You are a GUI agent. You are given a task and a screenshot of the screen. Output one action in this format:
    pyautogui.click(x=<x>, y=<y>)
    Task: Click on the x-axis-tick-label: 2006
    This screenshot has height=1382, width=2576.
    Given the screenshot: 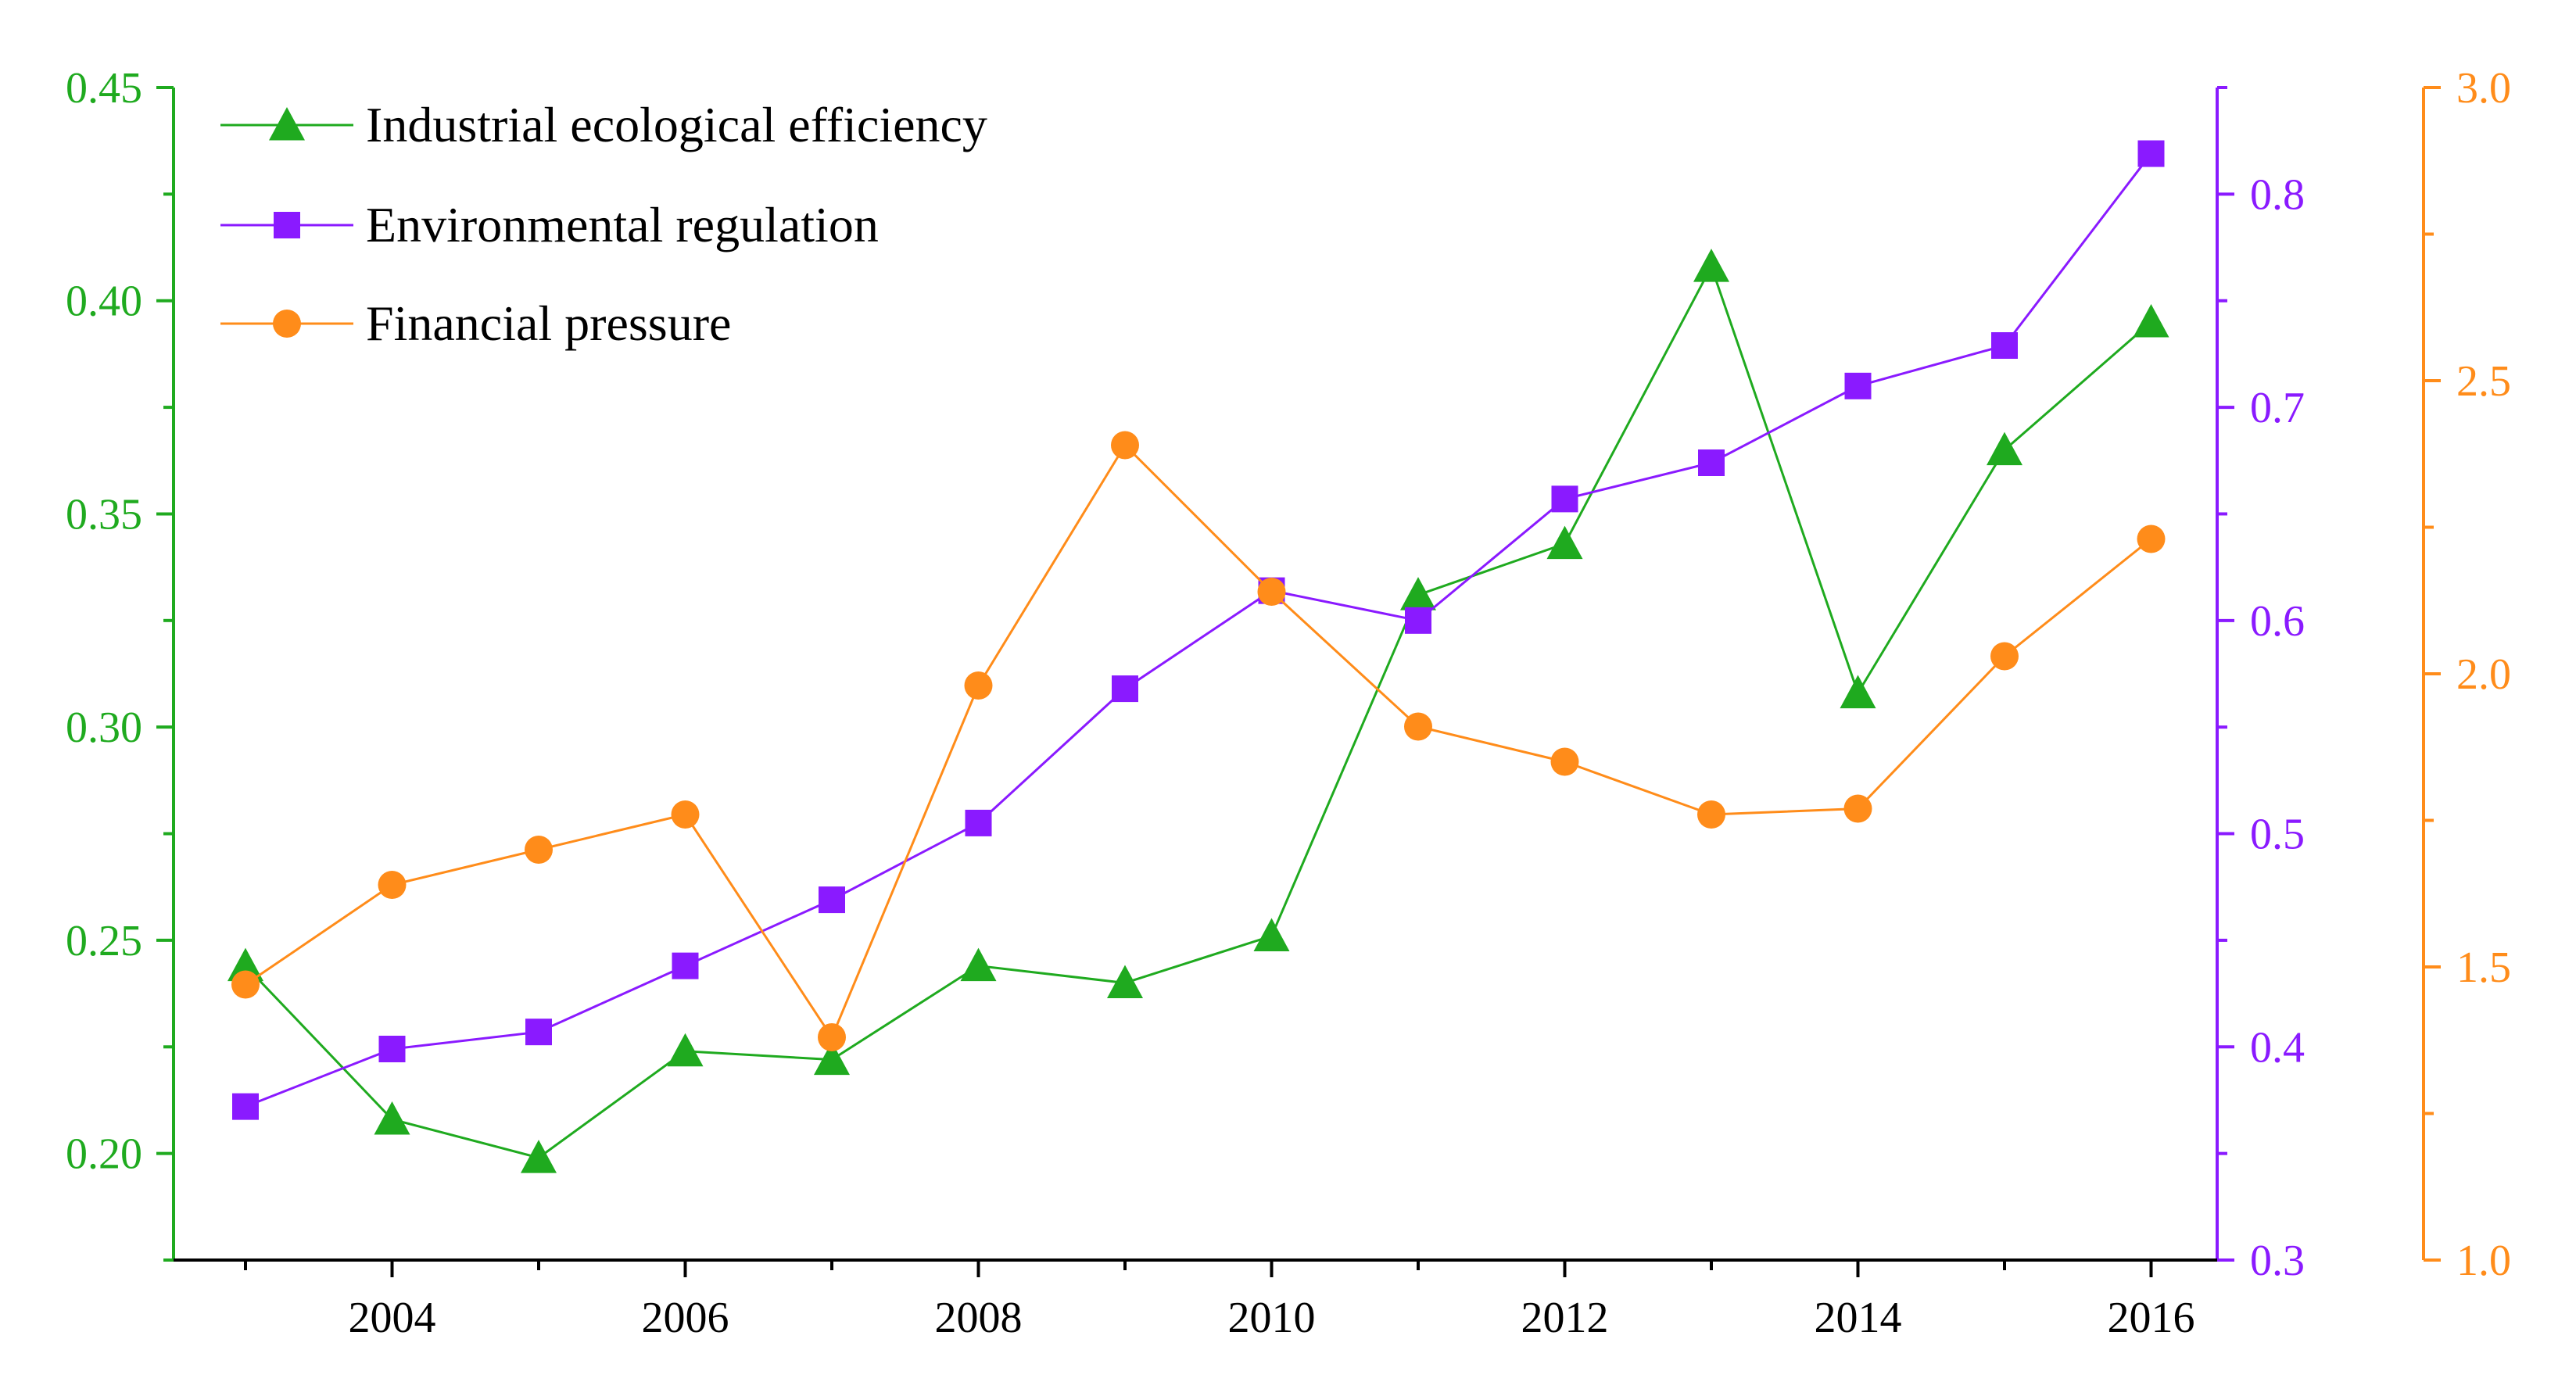 What is the action you would take?
    pyautogui.click(x=685, y=1318)
    